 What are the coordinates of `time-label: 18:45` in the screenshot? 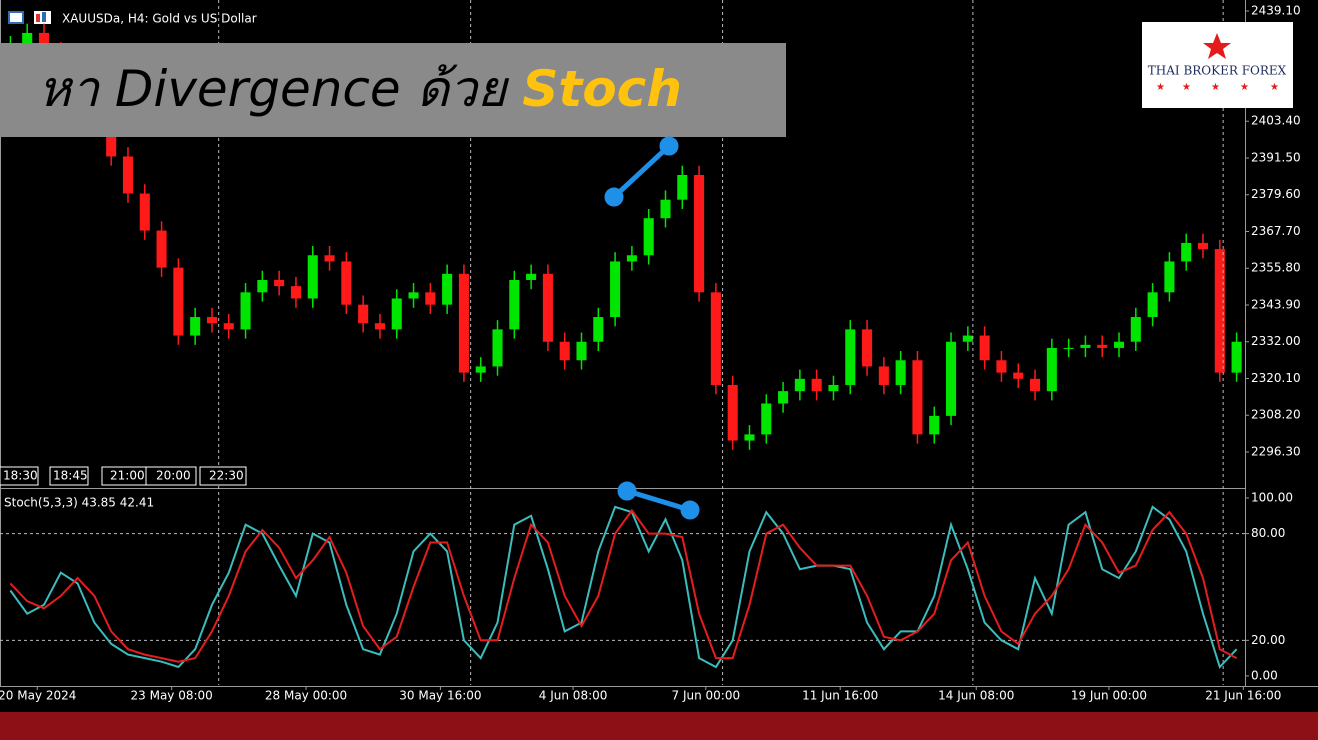 It's located at (70, 476).